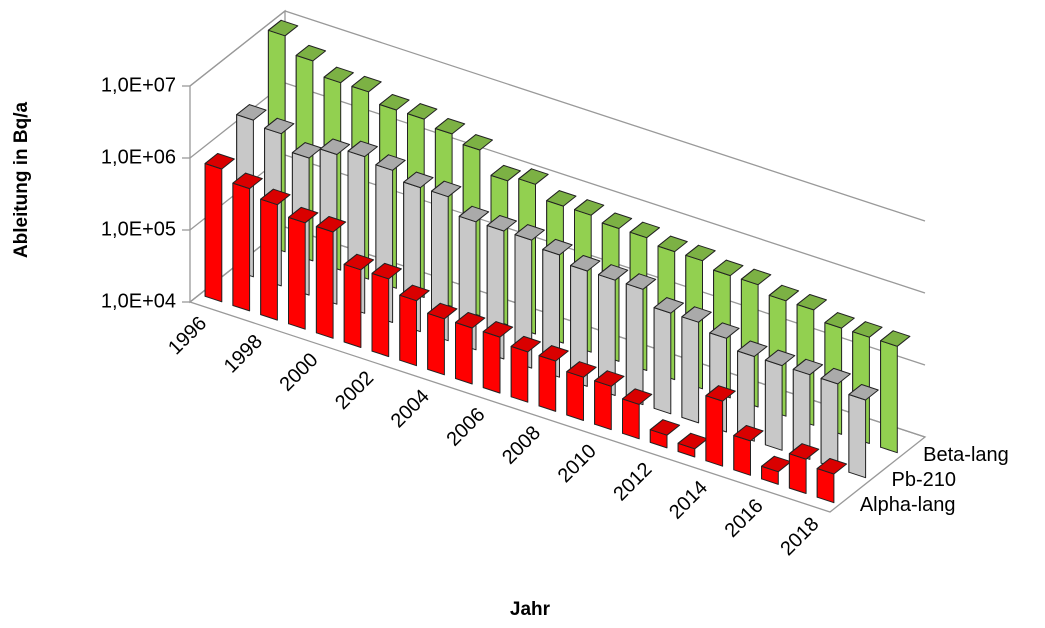  What do you see at coordinates (138, 157) in the screenshot?
I see `y-tick-label: 1,0E+06` at bounding box center [138, 157].